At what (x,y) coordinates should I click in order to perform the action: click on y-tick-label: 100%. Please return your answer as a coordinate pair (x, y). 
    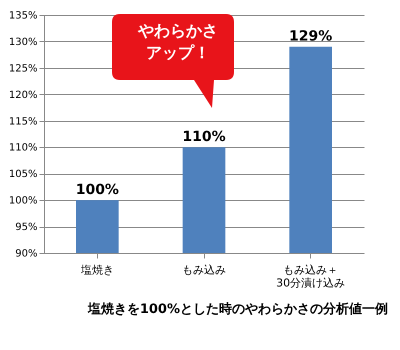
    Looking at the image, I should click on (23, 201).